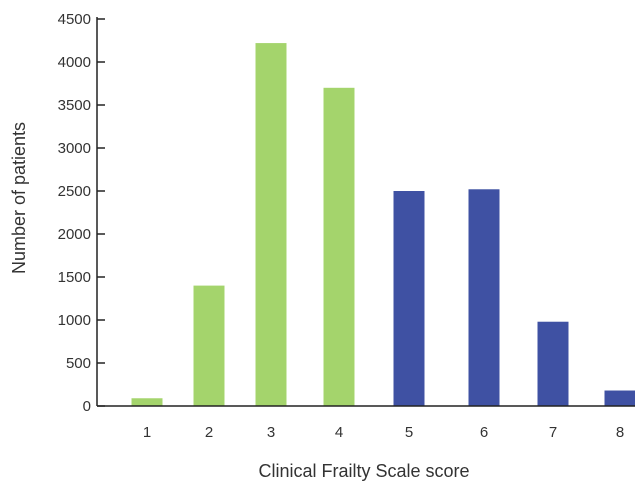  I want to click on y-axis-ticks: 0 500 1000 1500 2000 2500 3000 3500 4000 4500, so click(81, 213).